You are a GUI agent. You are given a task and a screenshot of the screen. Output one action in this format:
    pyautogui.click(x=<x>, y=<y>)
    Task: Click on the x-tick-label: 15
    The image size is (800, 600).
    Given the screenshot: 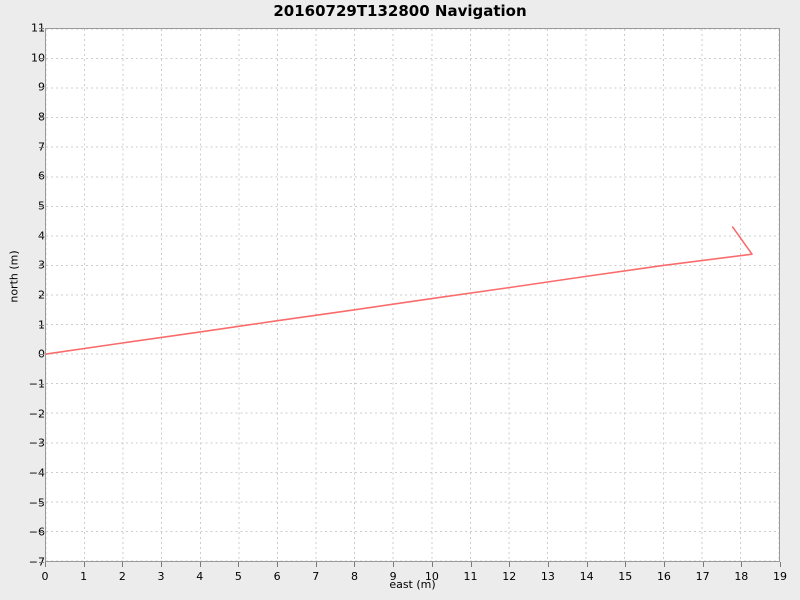 What is the action you would take?
    pyautogui.click(x=625, y=576)
    